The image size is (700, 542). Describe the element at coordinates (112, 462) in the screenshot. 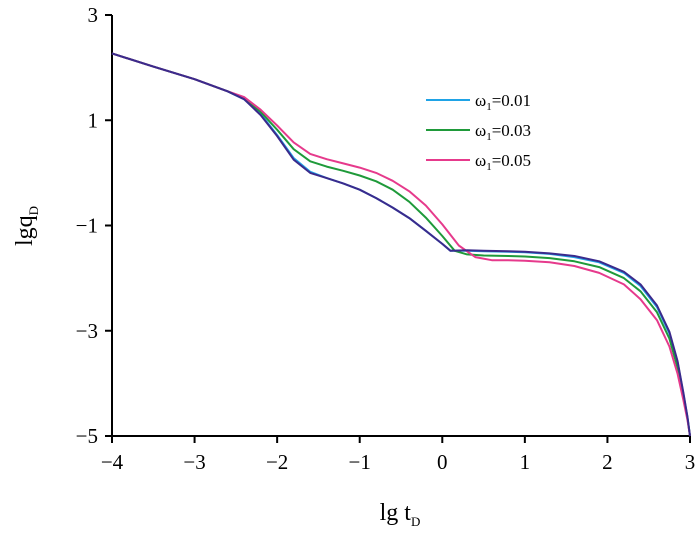

I see `x-tick-label: −4` at that location.